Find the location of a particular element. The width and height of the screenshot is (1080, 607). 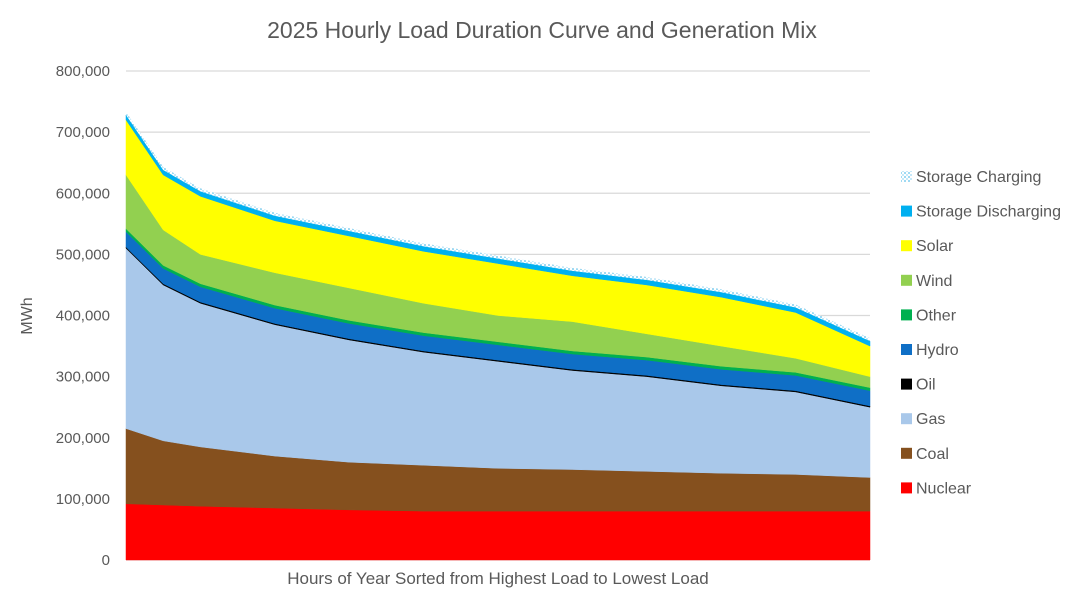

y-axis-label: MWh is located at coordinates (27, 315).